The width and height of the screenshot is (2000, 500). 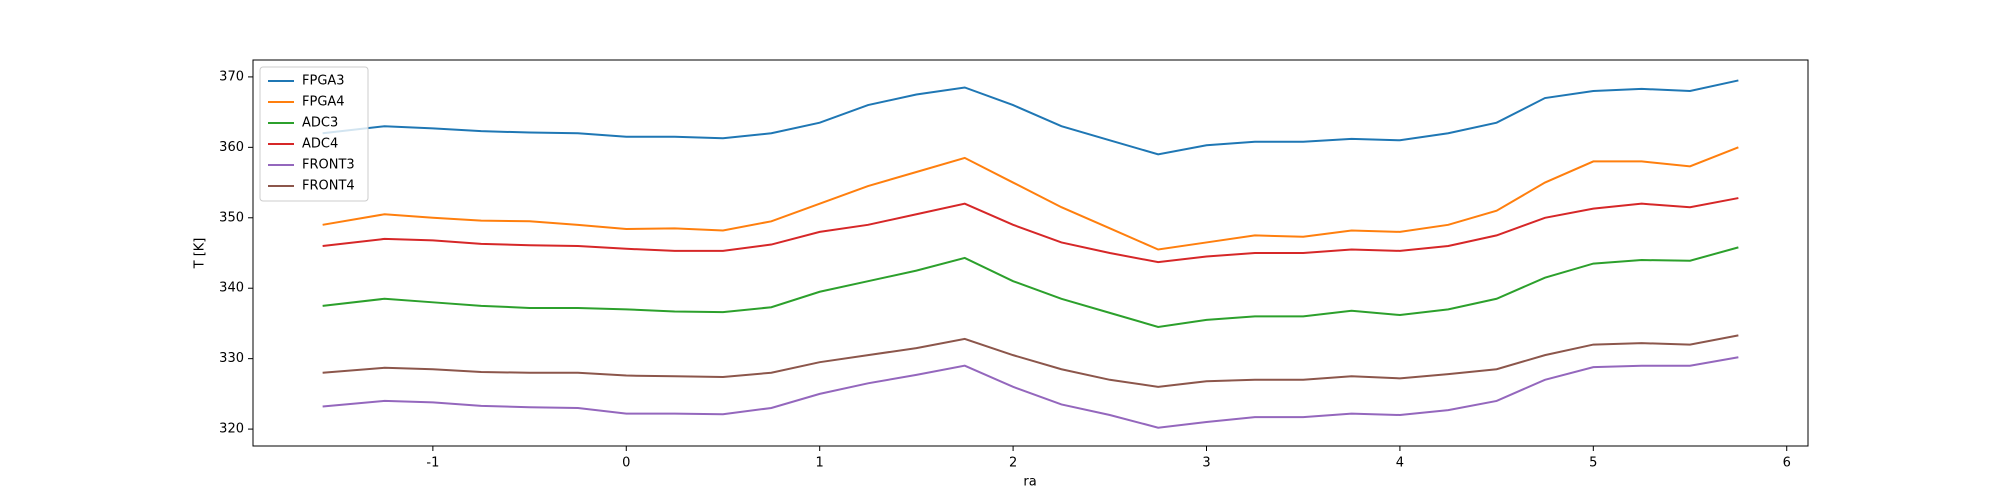 What do you see at coordinates (231, 288) in the screenshot?
I see `y-tick-label: 340` at bounding box center [231, 288].